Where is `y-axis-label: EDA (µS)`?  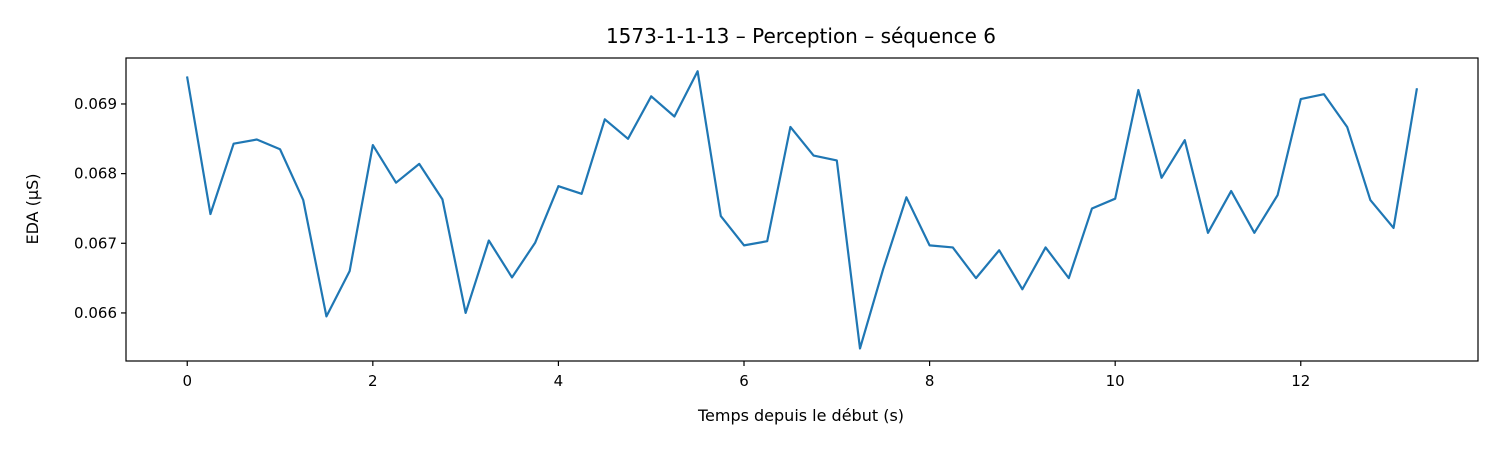 y-axis-label: EDA (µS) is located at coordinates (32, 209).